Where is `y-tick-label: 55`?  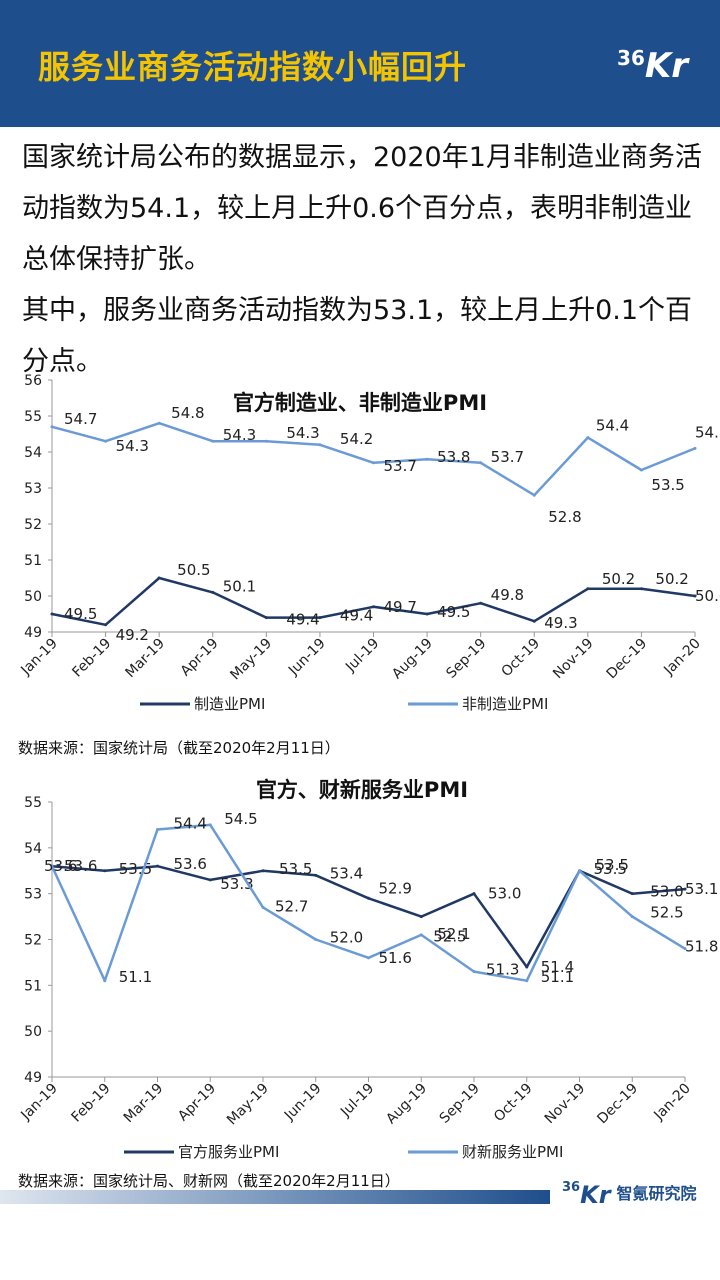 y-tick-label: 55 is located at coordinates (33, 803).